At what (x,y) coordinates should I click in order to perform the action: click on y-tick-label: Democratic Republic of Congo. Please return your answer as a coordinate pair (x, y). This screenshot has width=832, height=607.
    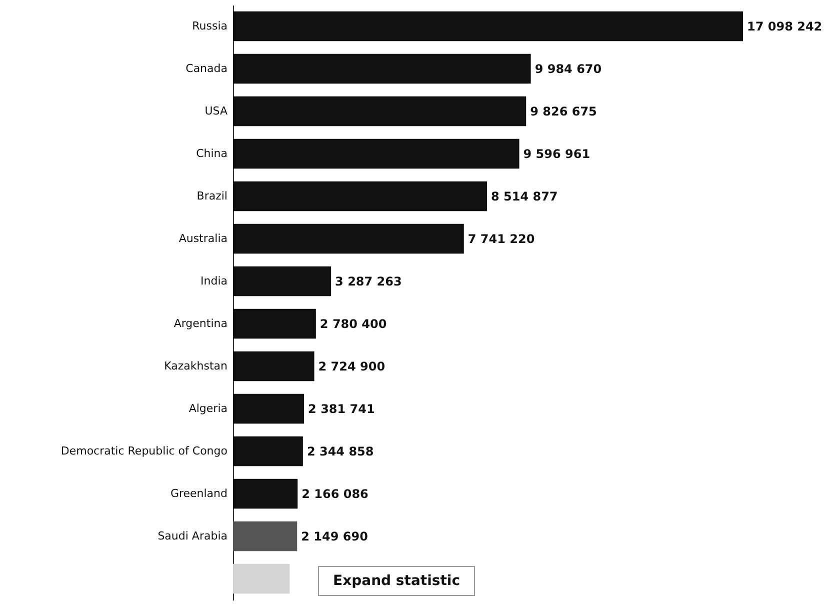
    Looking at the image, I should click on (144, 451).